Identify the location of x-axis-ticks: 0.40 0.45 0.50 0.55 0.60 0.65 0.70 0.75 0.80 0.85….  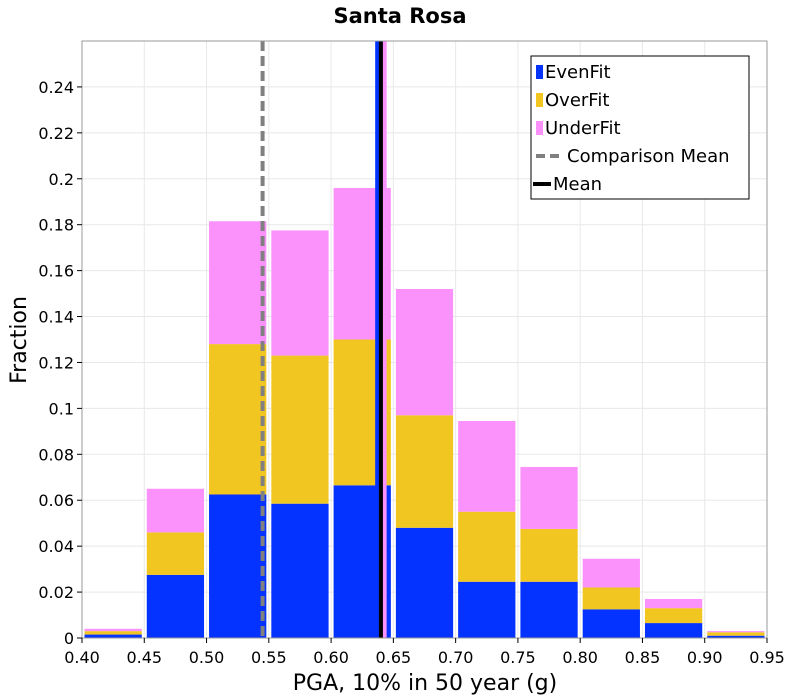
(424, 652).